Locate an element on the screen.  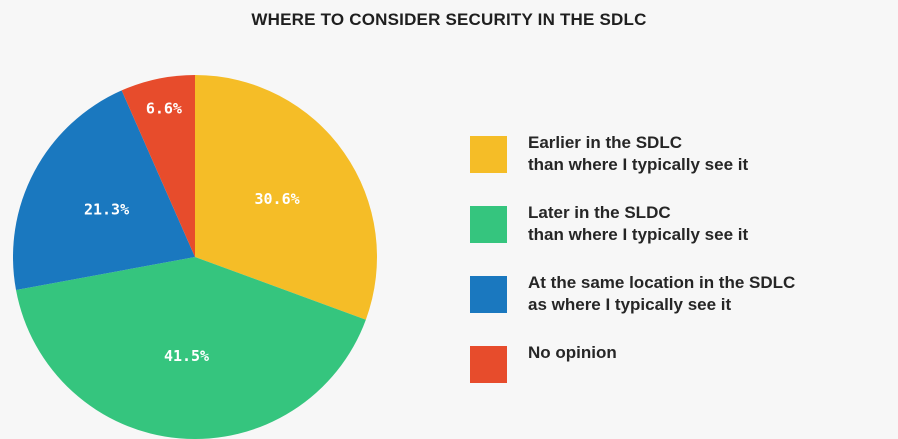
pie-slice-same is located at coordinates (103, 190).